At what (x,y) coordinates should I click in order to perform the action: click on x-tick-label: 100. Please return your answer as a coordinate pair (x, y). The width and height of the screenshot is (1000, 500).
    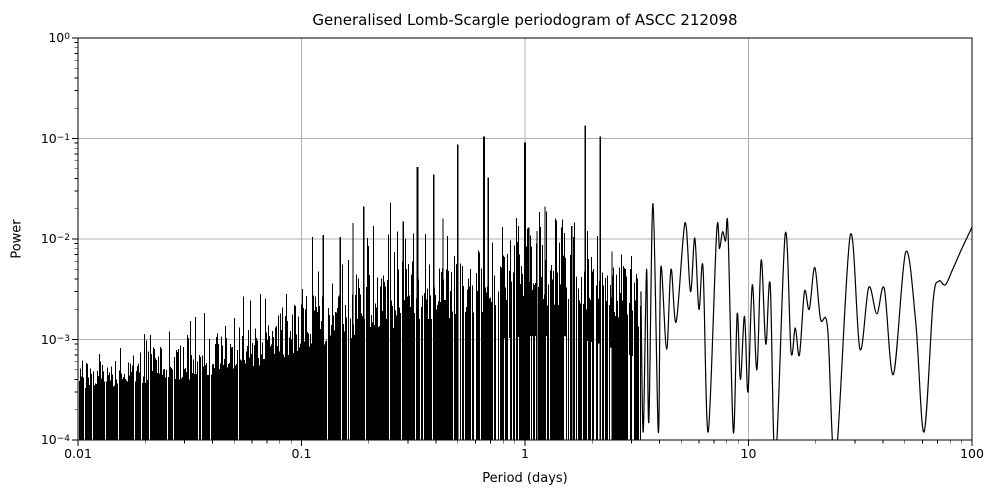
    Looking at the image, I should click on (972, 453).